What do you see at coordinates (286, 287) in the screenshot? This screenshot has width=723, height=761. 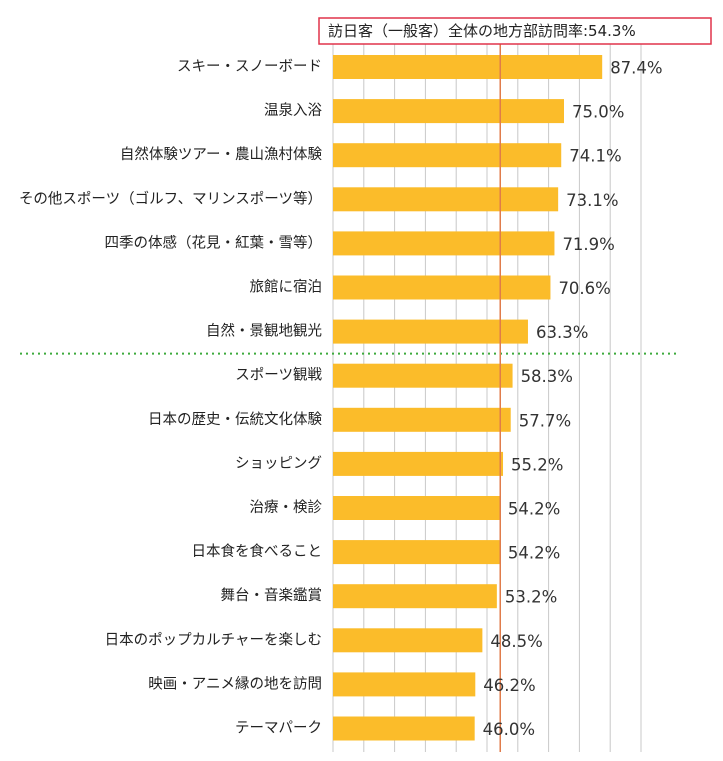 I see `category-label: 旅館に宿泊` at bounding box center [286, 287].